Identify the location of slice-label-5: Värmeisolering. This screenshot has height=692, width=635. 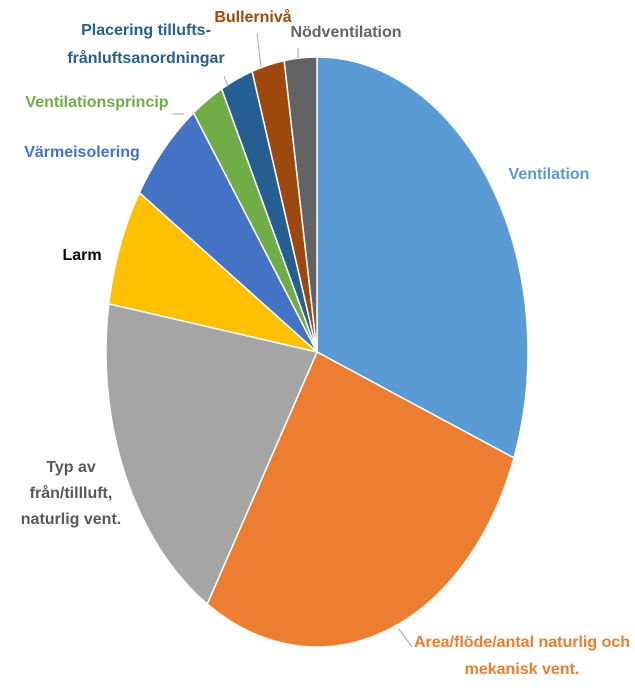
(82, 152).